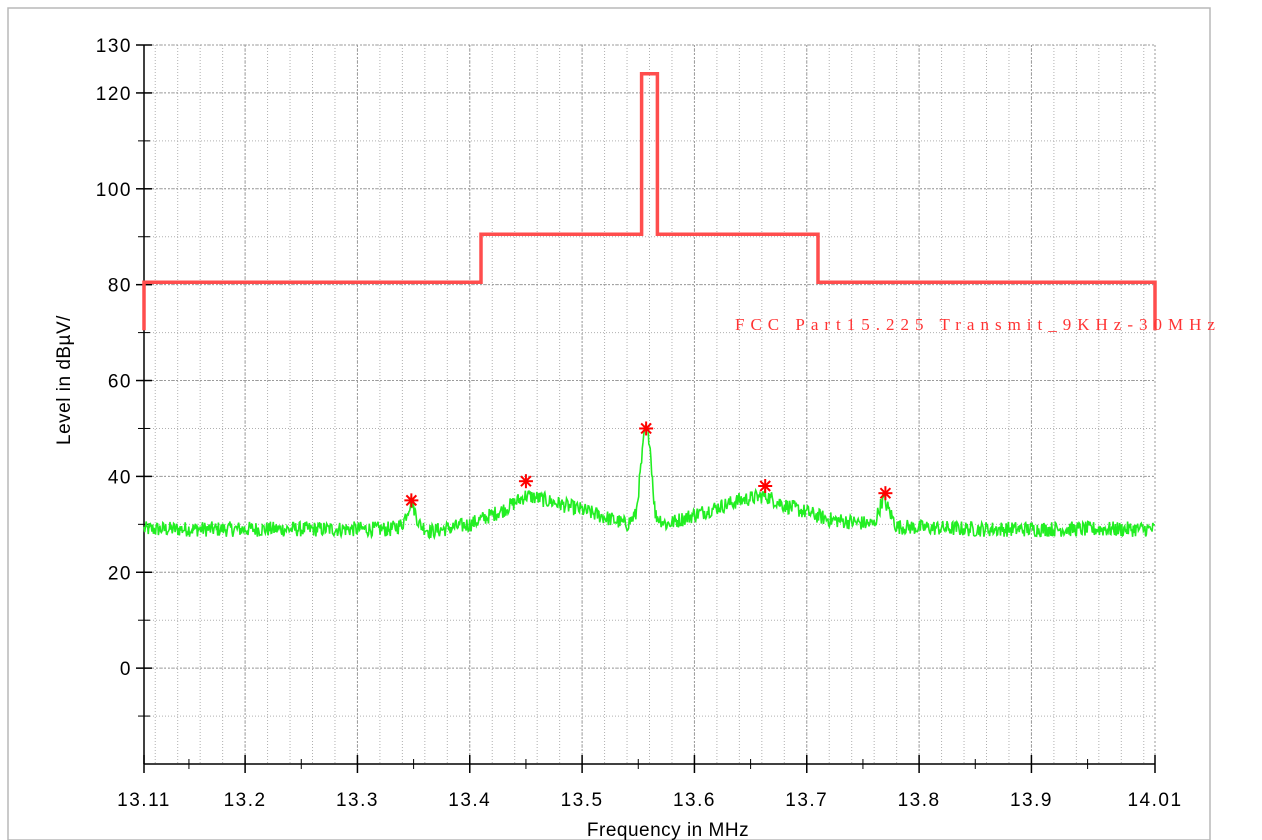 This screenshot has height=840, width=1262. What do you see at coordinates (120, 382) in the screenshot?
I see `y-tick-label: 60` at bounding box center [120, 382].